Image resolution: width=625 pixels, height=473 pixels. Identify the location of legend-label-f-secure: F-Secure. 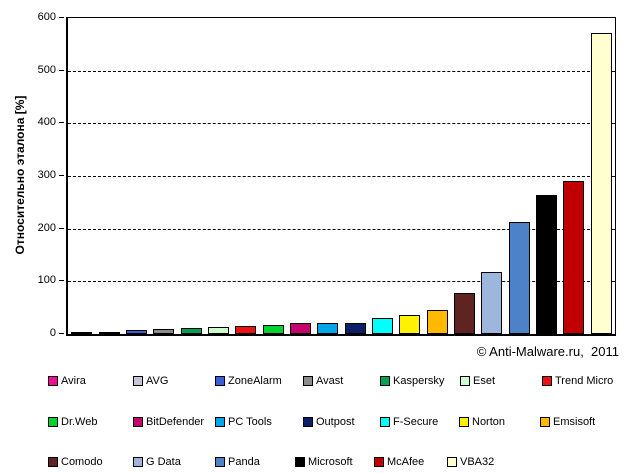
(416, 422).